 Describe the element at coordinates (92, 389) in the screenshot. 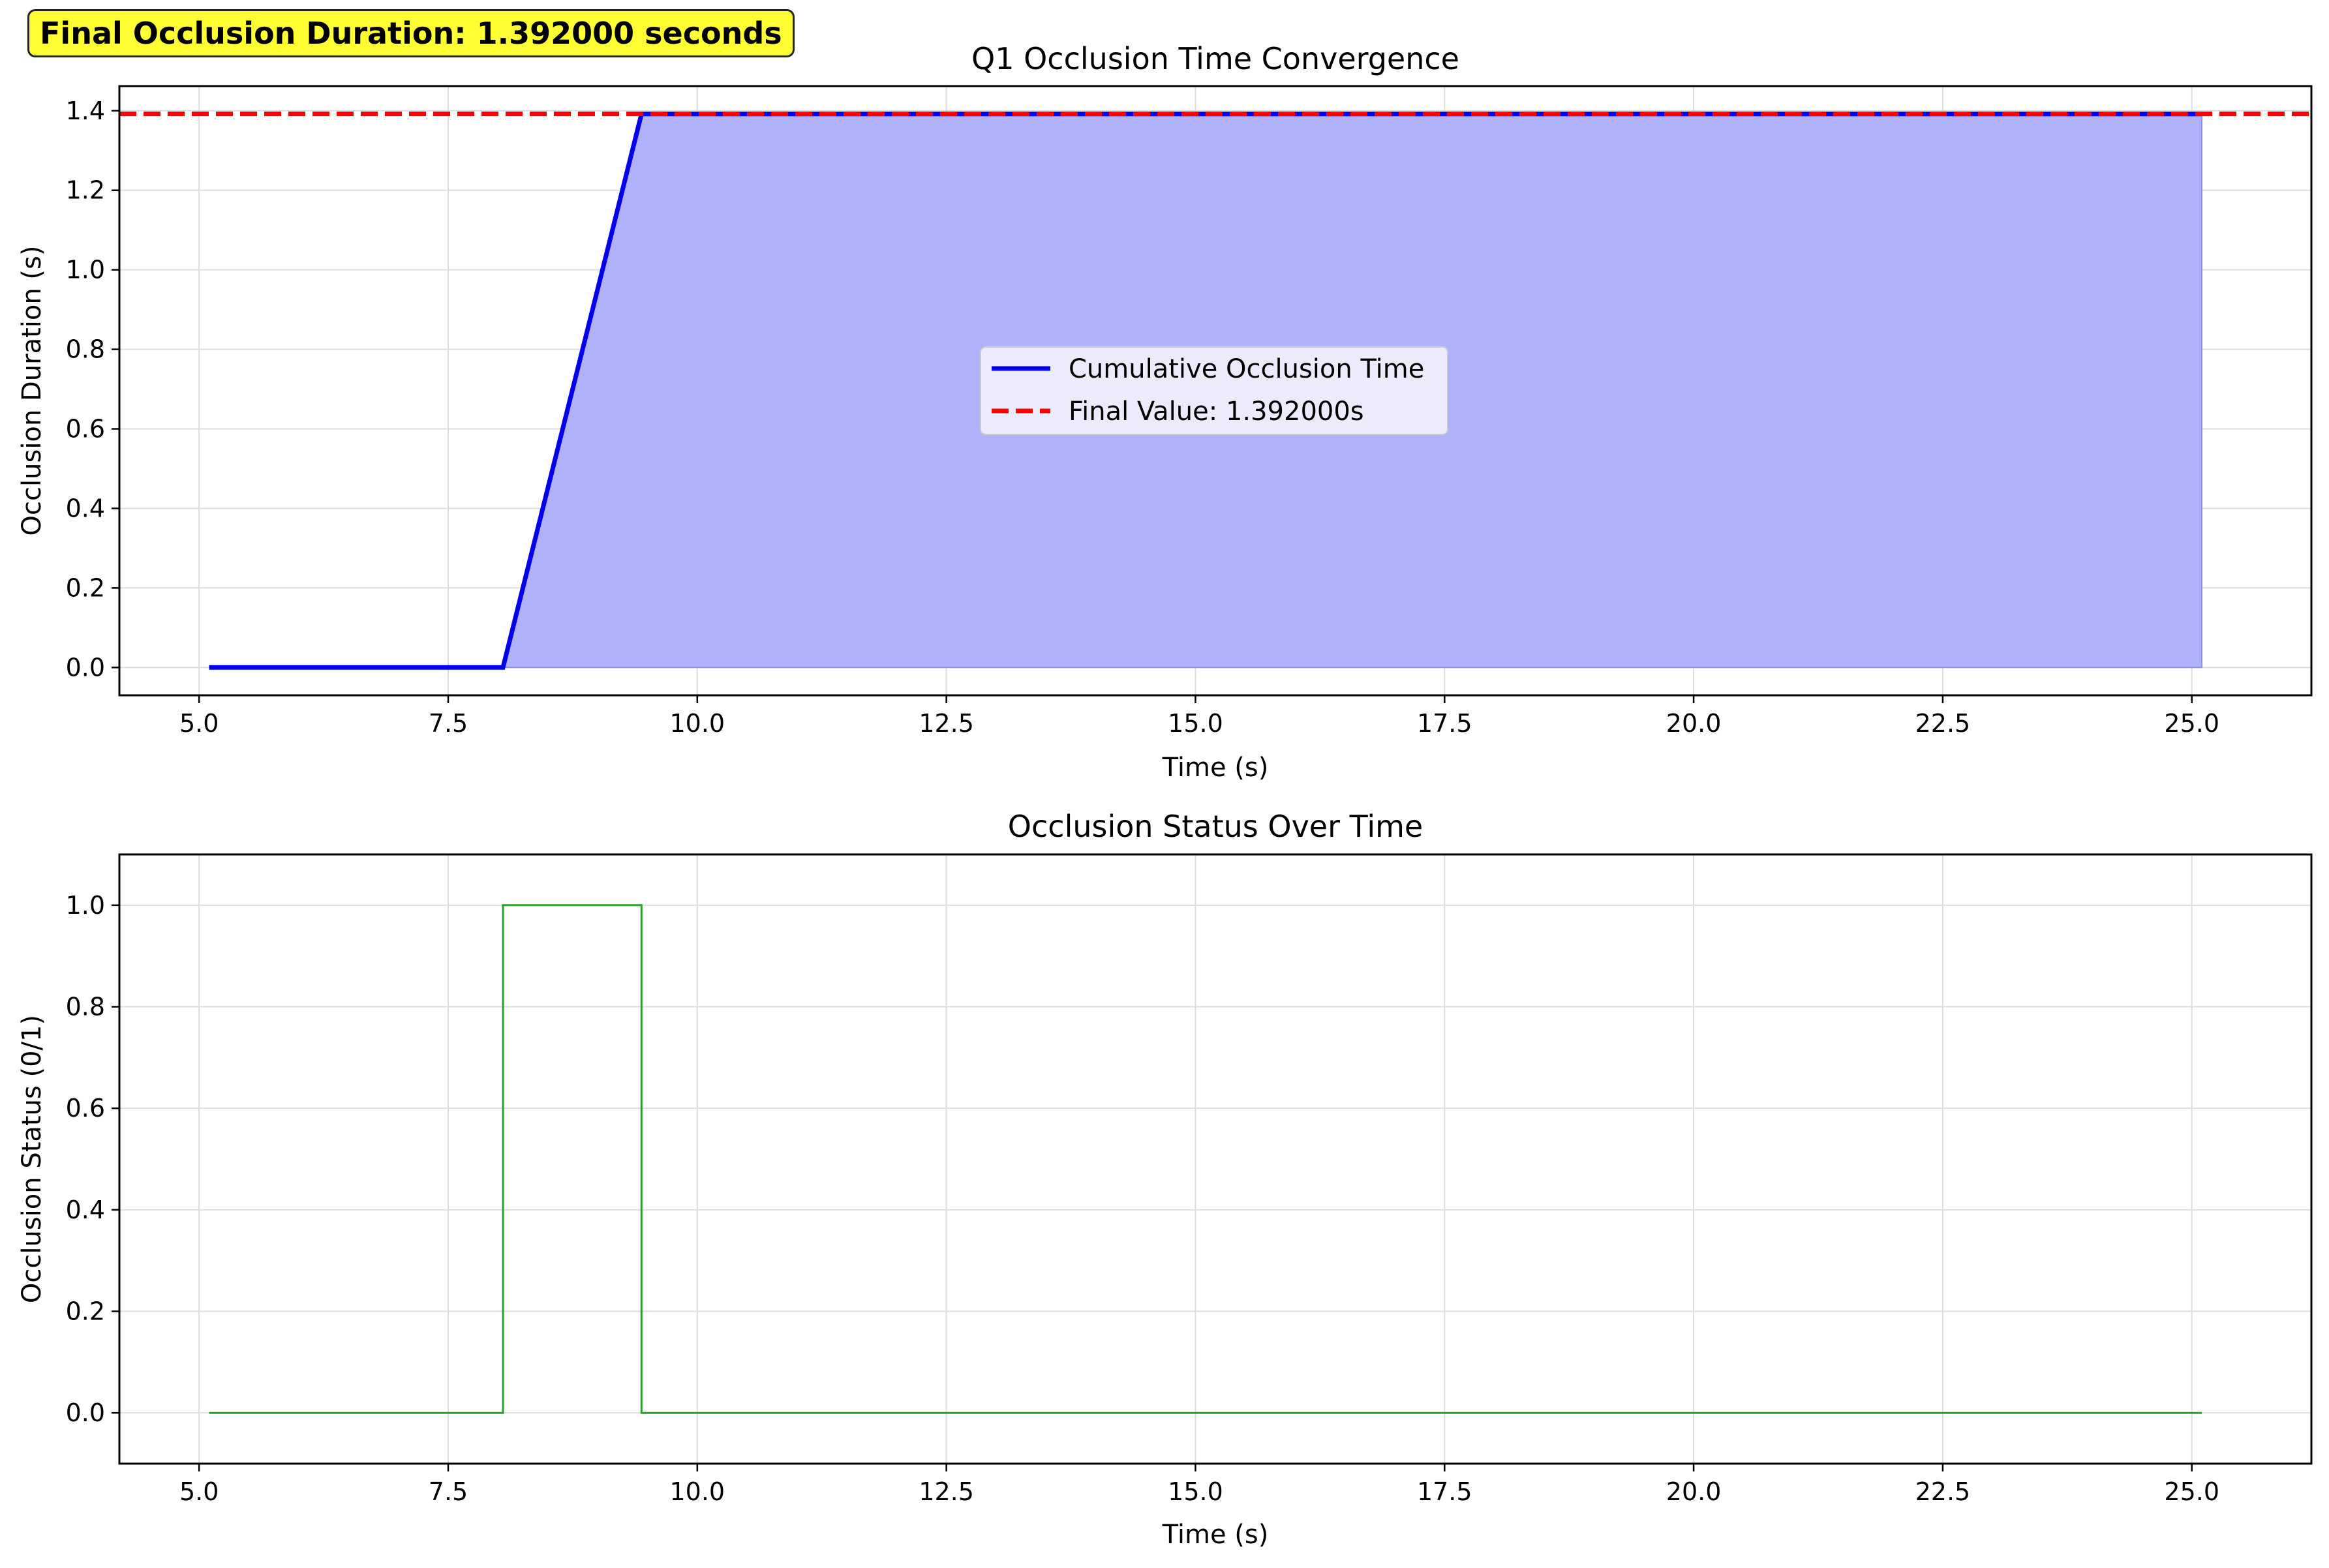

I see `y-axis-ticks: 0.0 0.2 0.4 0.6 0.8 1.0 1.2 1.4` at that location.